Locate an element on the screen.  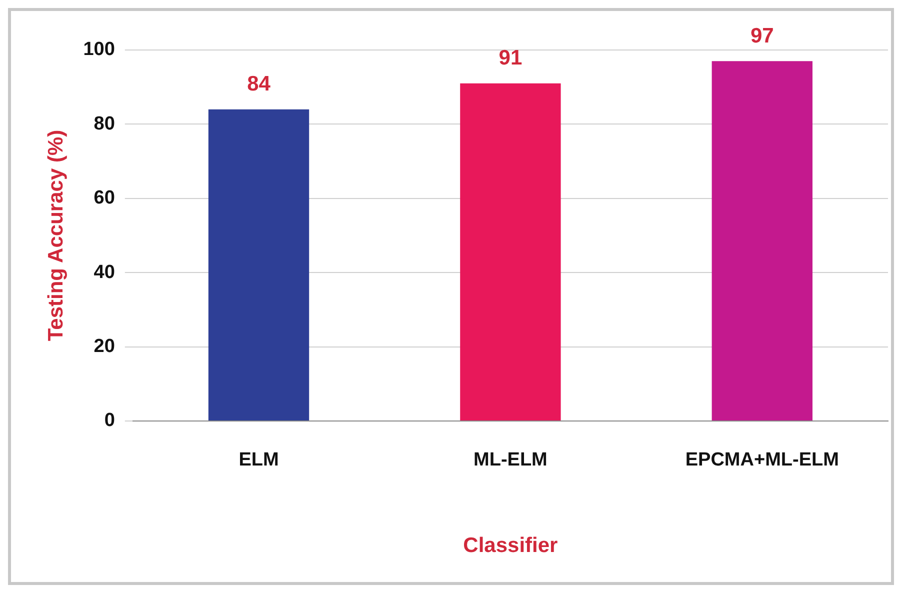
y-tick-label: 80 is located at coordinates (104, 123).